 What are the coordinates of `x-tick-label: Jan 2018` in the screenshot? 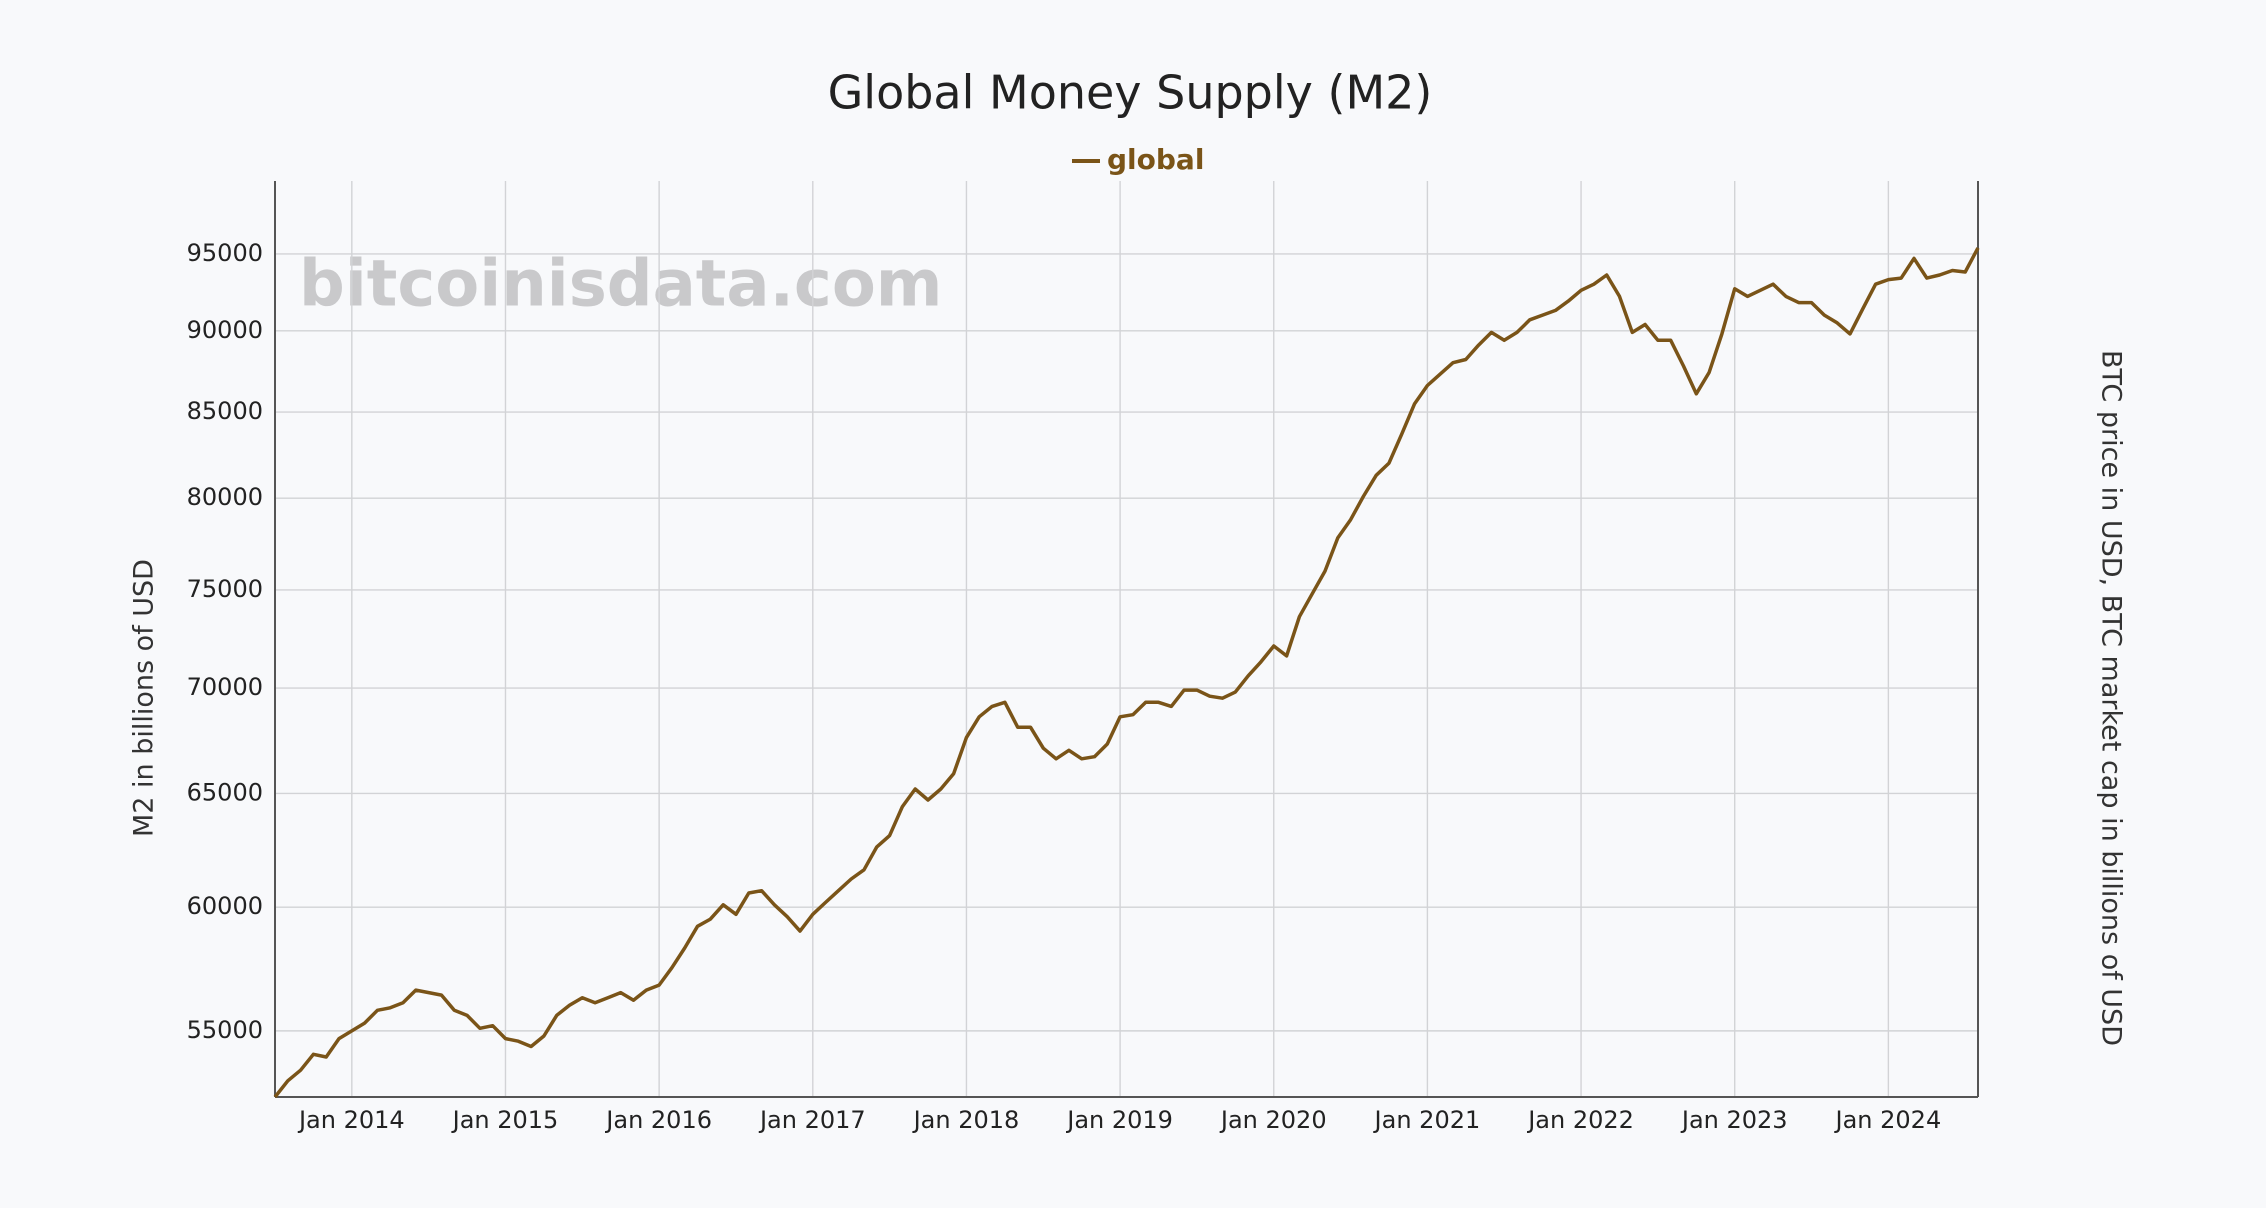 It's located at (966, 1120).